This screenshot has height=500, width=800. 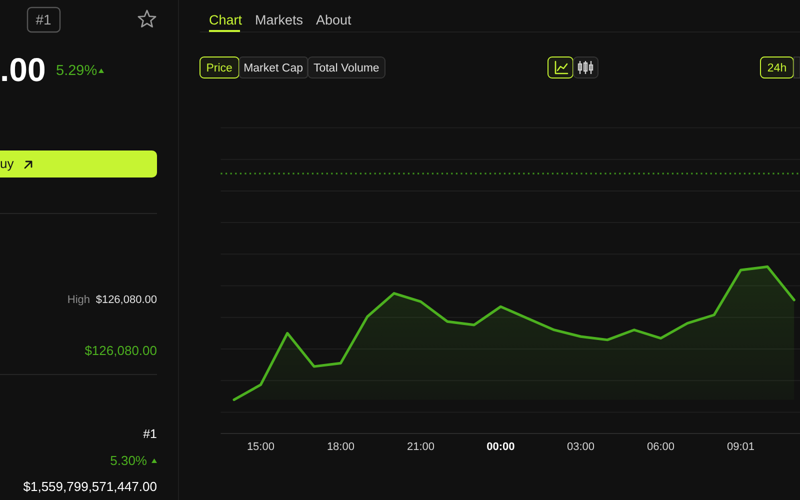 What do you see at coordinates (420, 447) in the screenshot?
I see `x-tick-label: 21:00` at bounding box center [420, 447].